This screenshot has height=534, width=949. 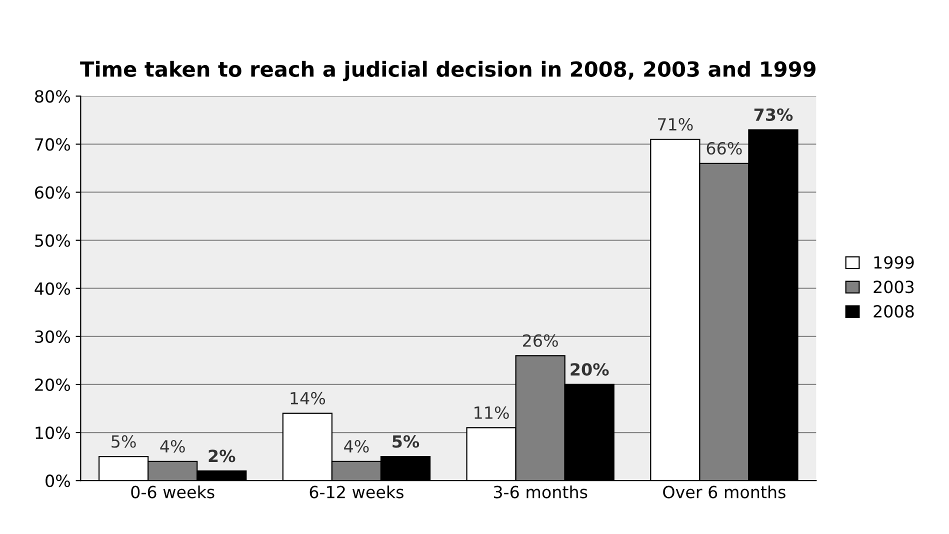 I want to click on legend-label: 1999, so click(x=894, y=262).